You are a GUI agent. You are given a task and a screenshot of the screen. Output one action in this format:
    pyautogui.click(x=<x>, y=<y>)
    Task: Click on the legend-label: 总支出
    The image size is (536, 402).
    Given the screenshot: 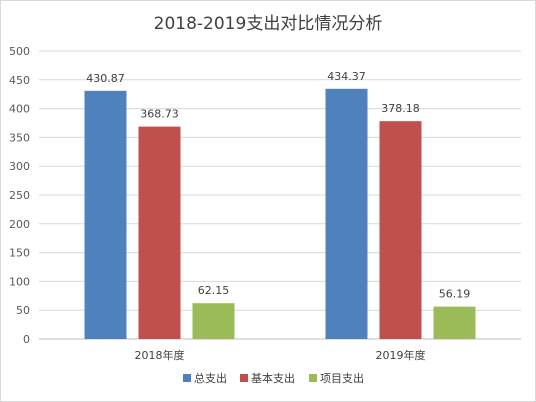 What is the action you would take?
    pyautogui.click(x=210, y=378)
    